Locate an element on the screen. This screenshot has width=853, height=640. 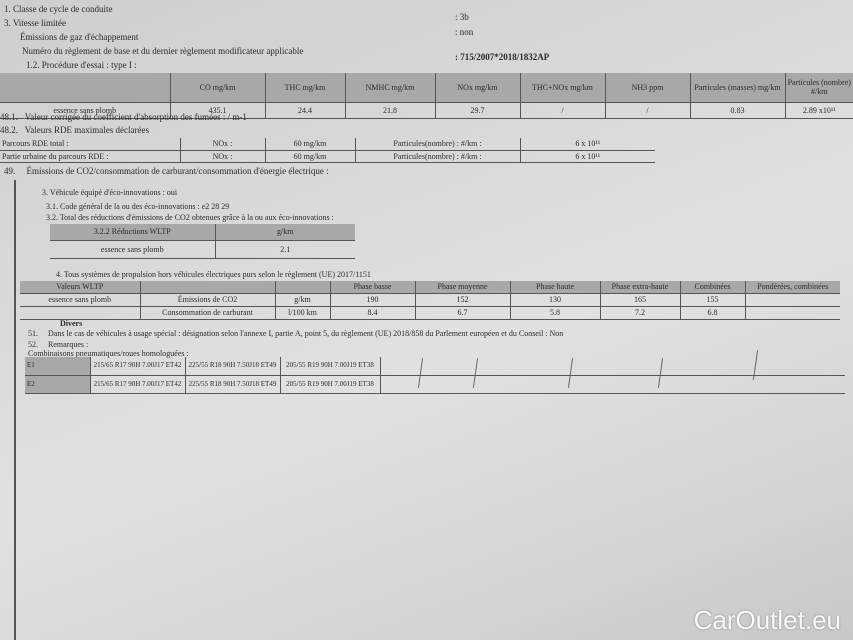
table-cell: 2.1 is located at coordinates (284, 249).